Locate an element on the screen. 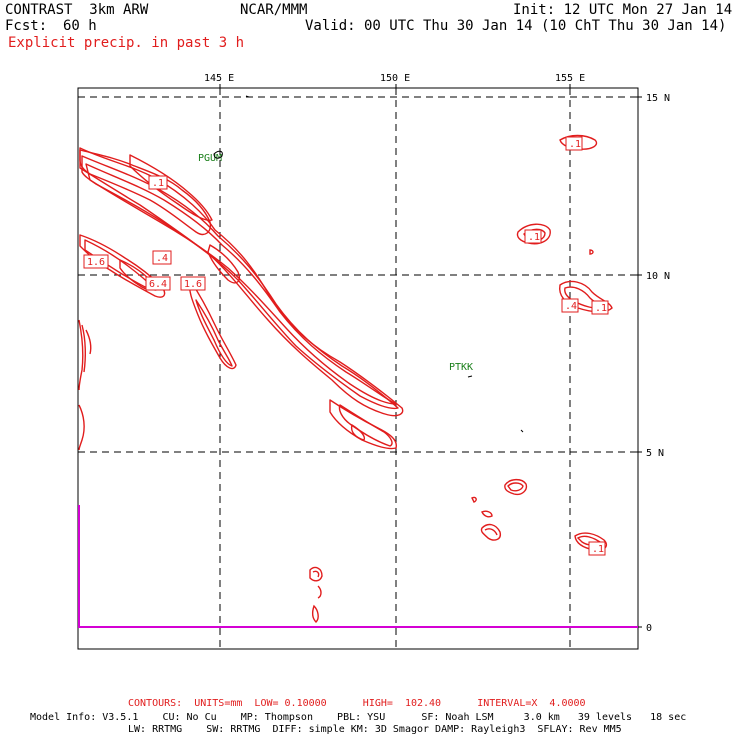  station-label: PTKK is located at coordinates (461, 367).